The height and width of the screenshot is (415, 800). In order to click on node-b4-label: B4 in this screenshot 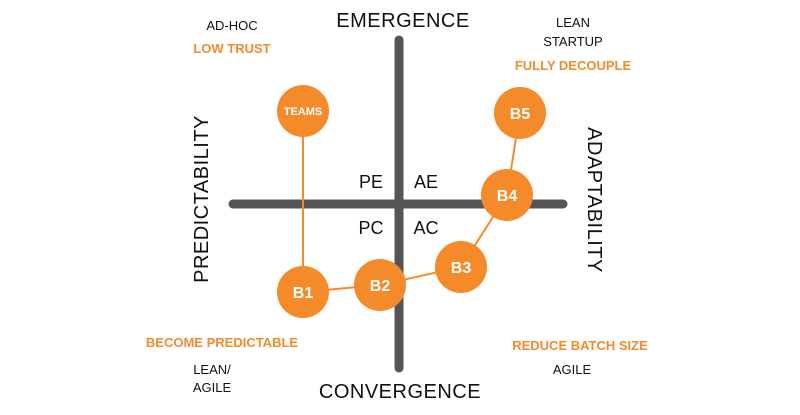, I will do `click(507, 196)`.